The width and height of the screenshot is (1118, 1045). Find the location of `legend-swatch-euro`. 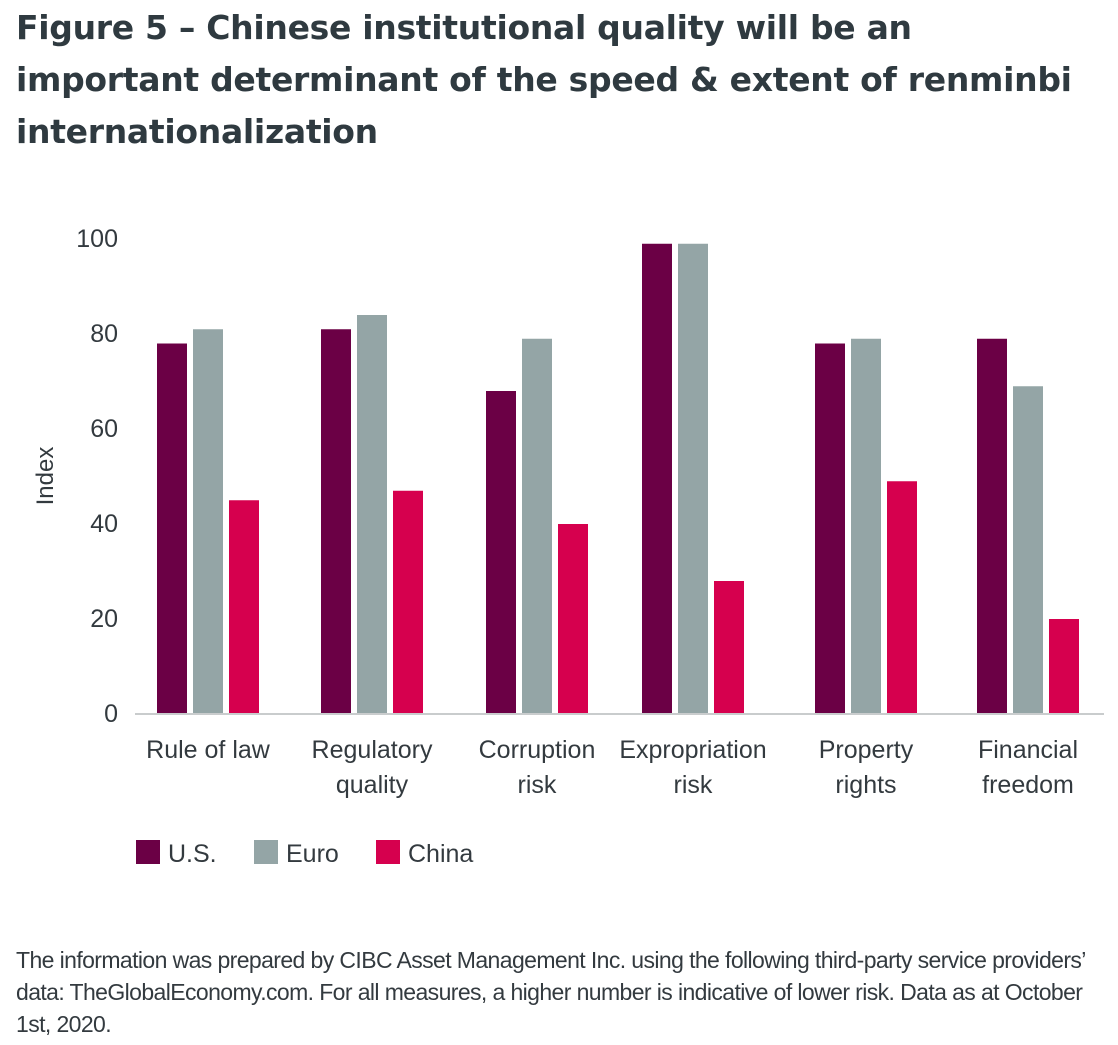

legend-swatch-euro is located at coordinates (266, 852).